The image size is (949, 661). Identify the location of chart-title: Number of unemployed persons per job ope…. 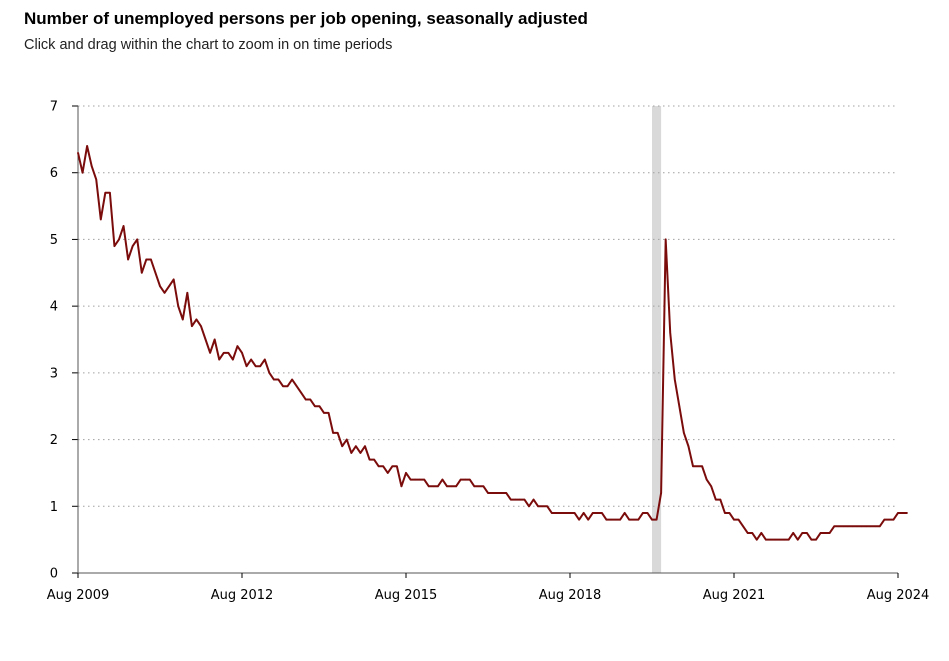
(306, 18).